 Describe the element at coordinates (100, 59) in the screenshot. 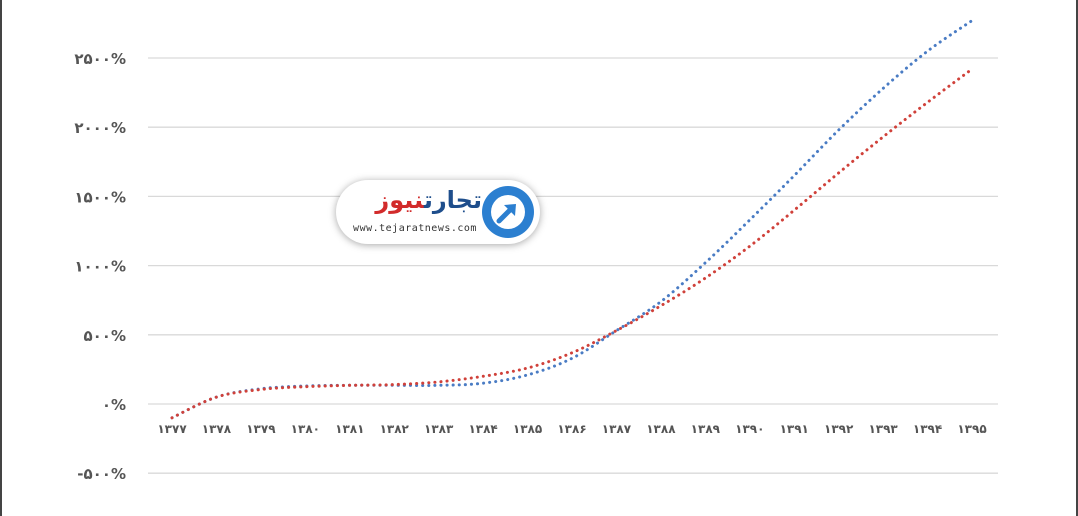

I see `y-tick-label: ۲۵۰۰%` at that location.